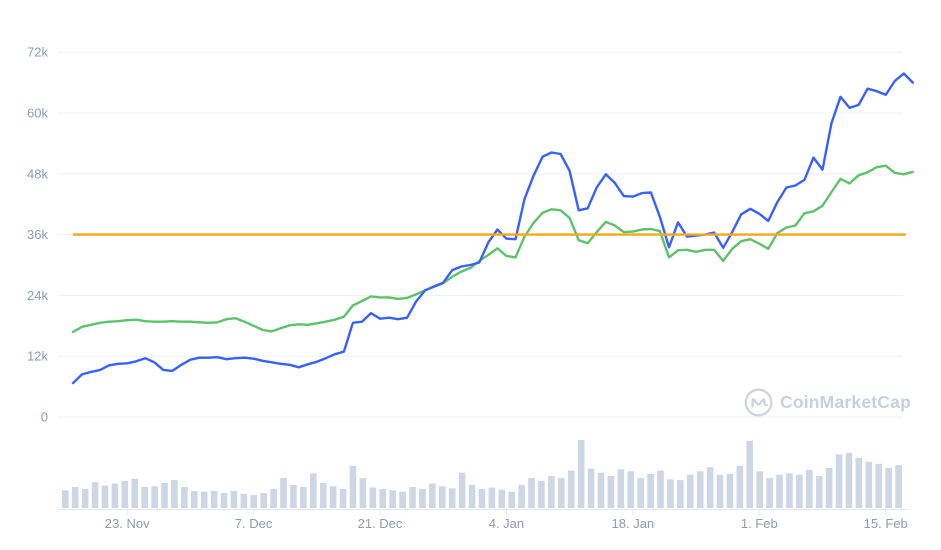 This screenshot has height=550, width=941. Describe the element at coordinates (37, 113) in the screenshot. I see `y-axis-label: 60k` at that location.